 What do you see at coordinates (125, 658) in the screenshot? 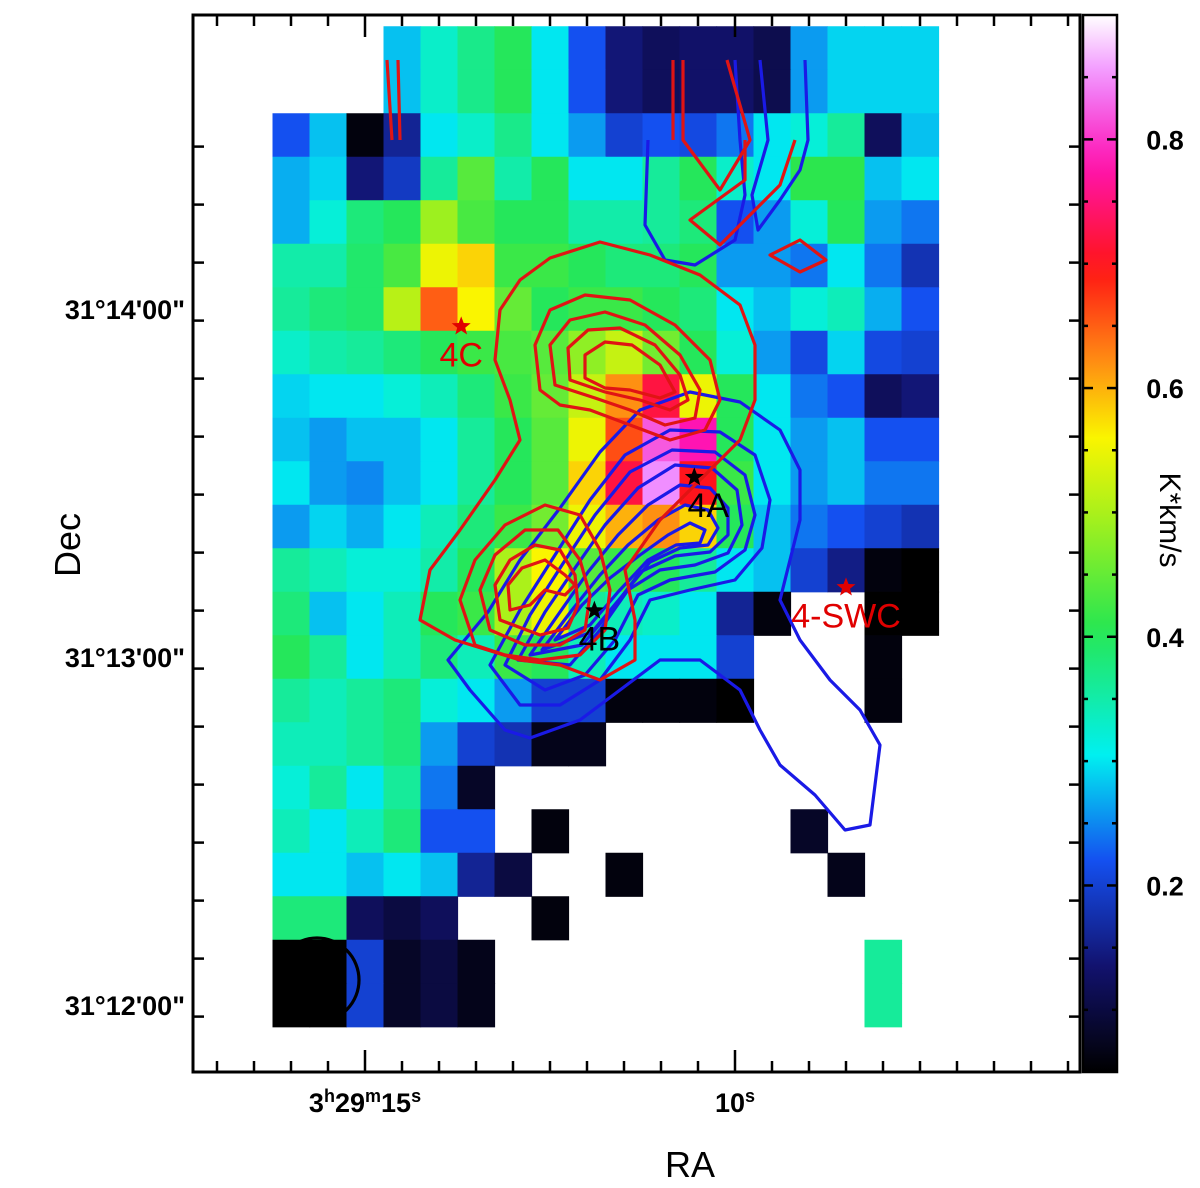
I see `dec-tick-labels: 31°14'00" 31°13'00" 31°12'00"` at bounding box center [125, 658].